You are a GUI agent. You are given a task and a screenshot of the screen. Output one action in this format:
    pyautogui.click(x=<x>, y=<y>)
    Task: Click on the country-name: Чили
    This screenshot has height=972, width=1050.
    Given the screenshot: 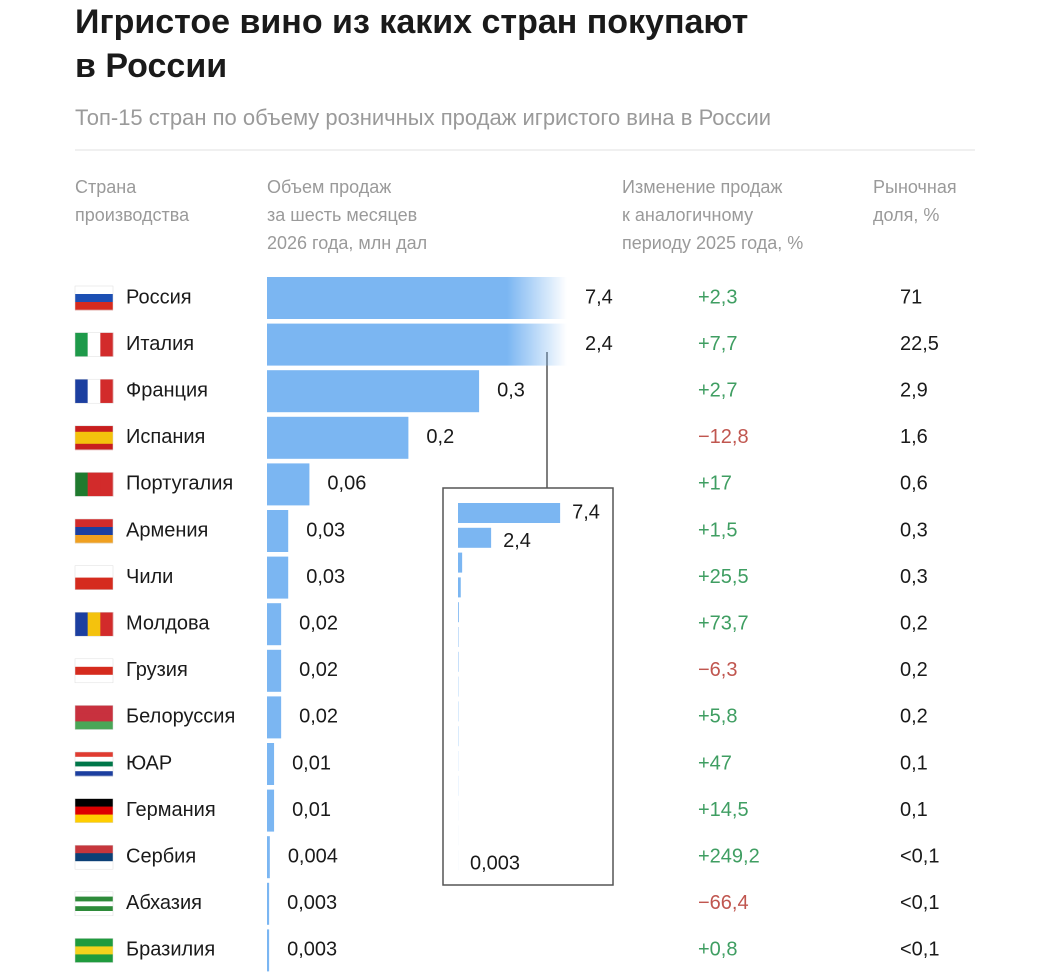 What is the action you would take?
    pyautogui.click(x=149, y=577)
    